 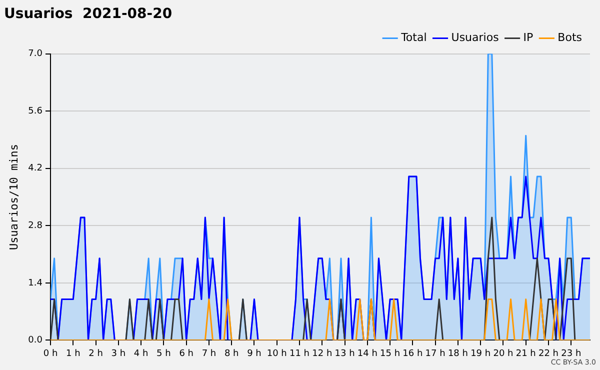 I want to click on x-tick-label: 1 h, so click(x=73, y=353).